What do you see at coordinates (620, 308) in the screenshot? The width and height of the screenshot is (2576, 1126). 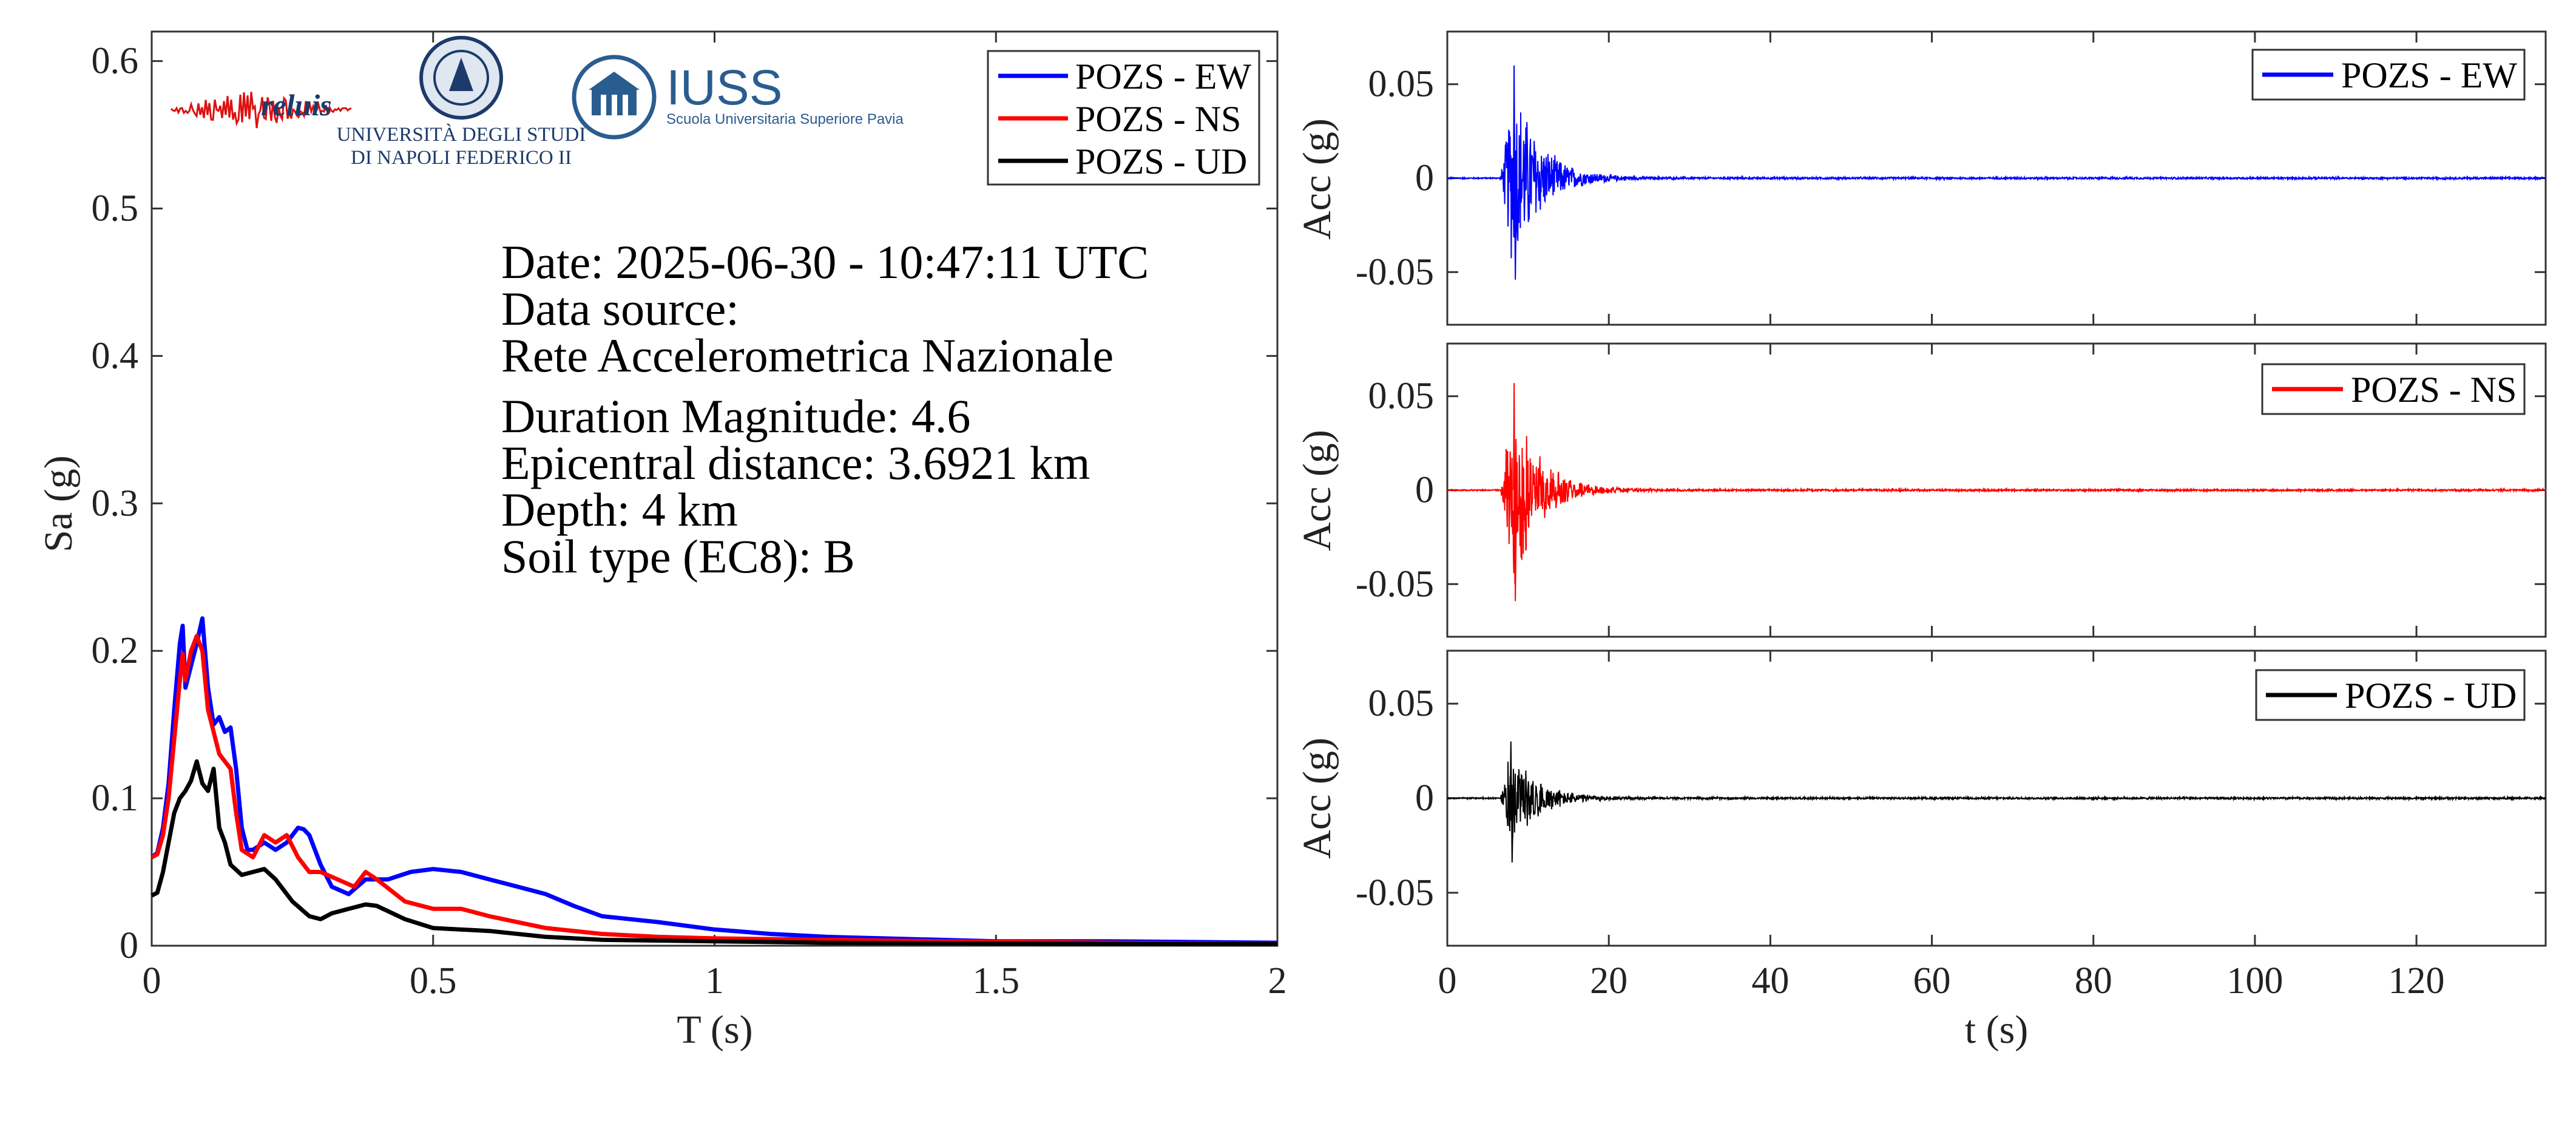 I see `info-source-label: Data source:` at bounding box center [620, 308].